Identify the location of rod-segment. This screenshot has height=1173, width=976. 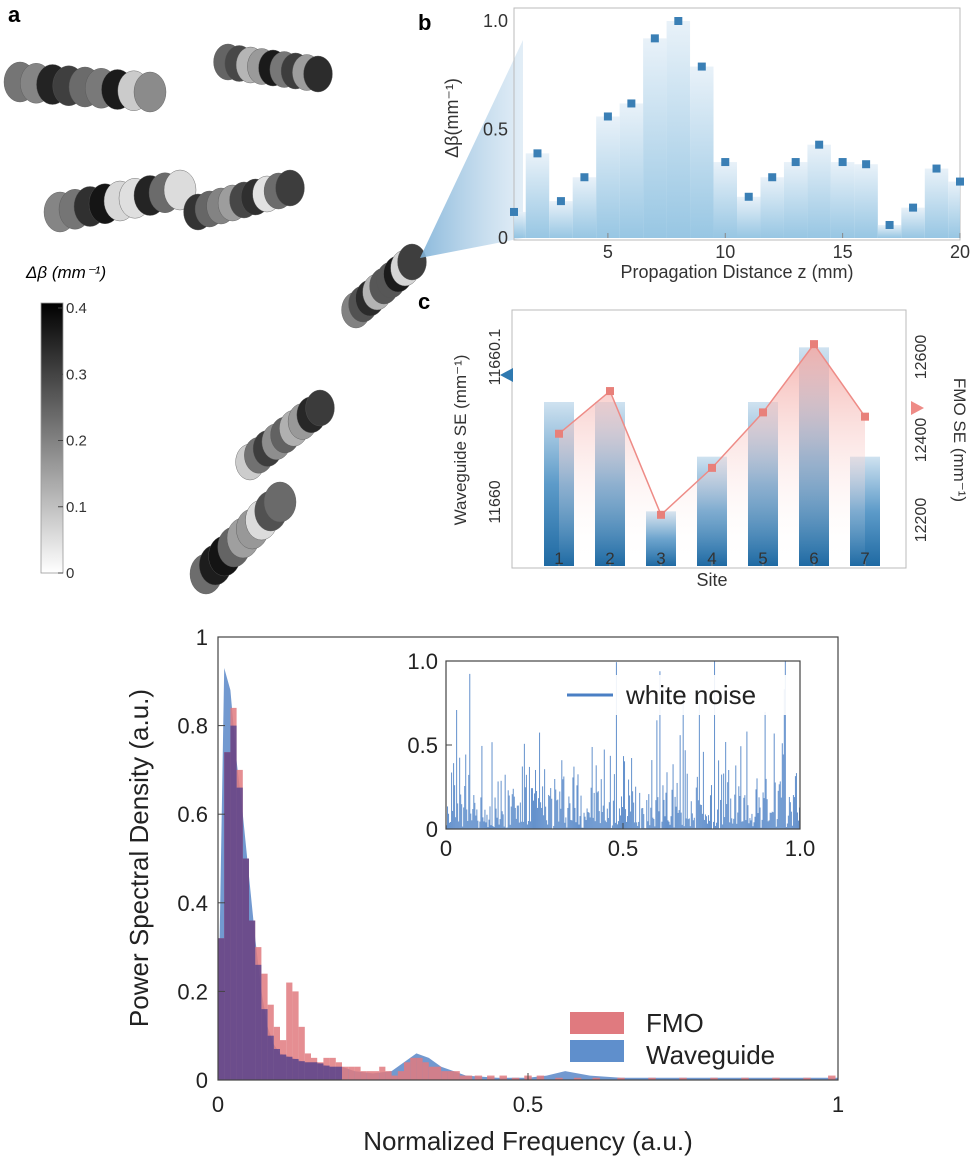
(150, 92).